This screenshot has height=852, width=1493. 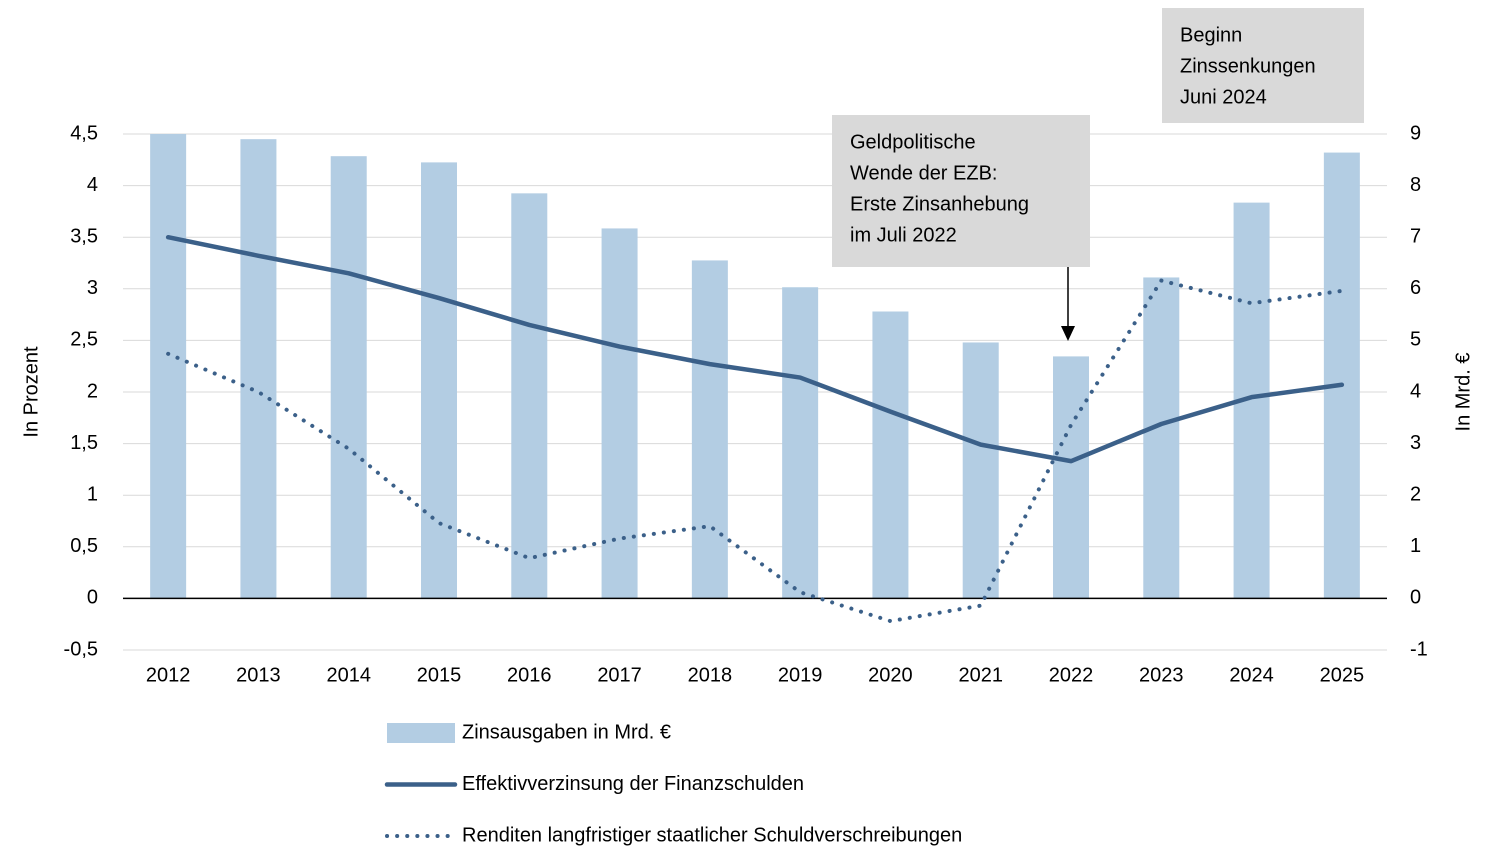 I want to click on legend-label: Zinsausgaben in Mrd. €, so click(x=566, y=732).